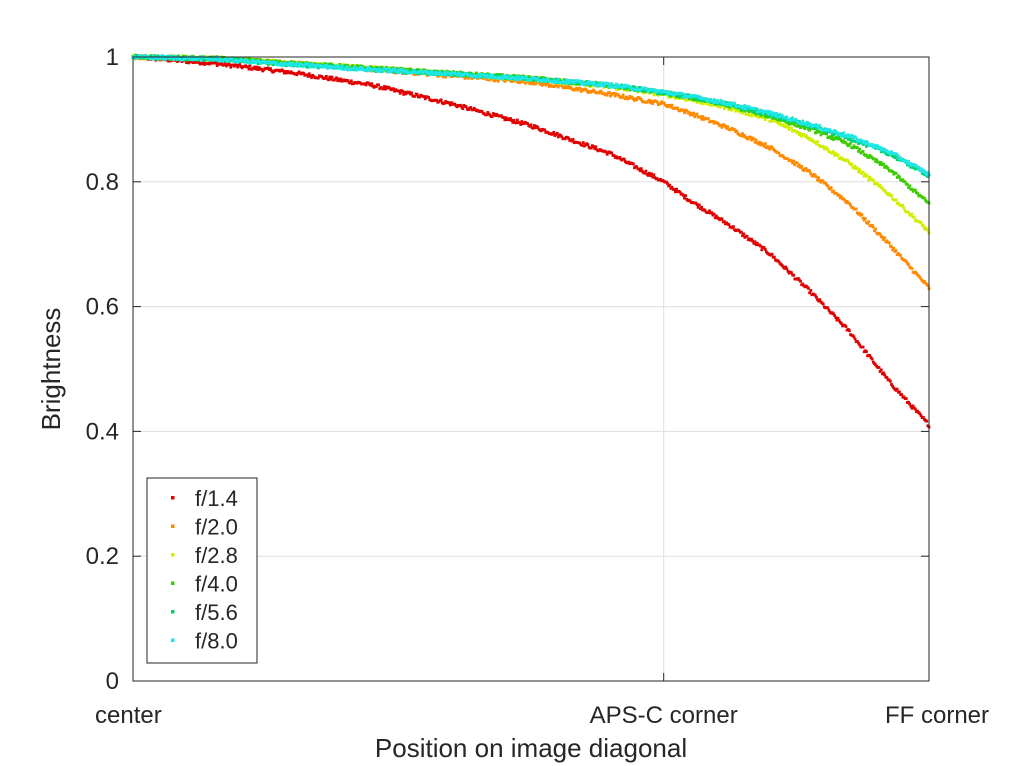 The width and height of the screenshot is (1026, 766). Describe the element at coordinates (102, 182) in the screenshot. I see `y-tick-label: 0.8` at that location.